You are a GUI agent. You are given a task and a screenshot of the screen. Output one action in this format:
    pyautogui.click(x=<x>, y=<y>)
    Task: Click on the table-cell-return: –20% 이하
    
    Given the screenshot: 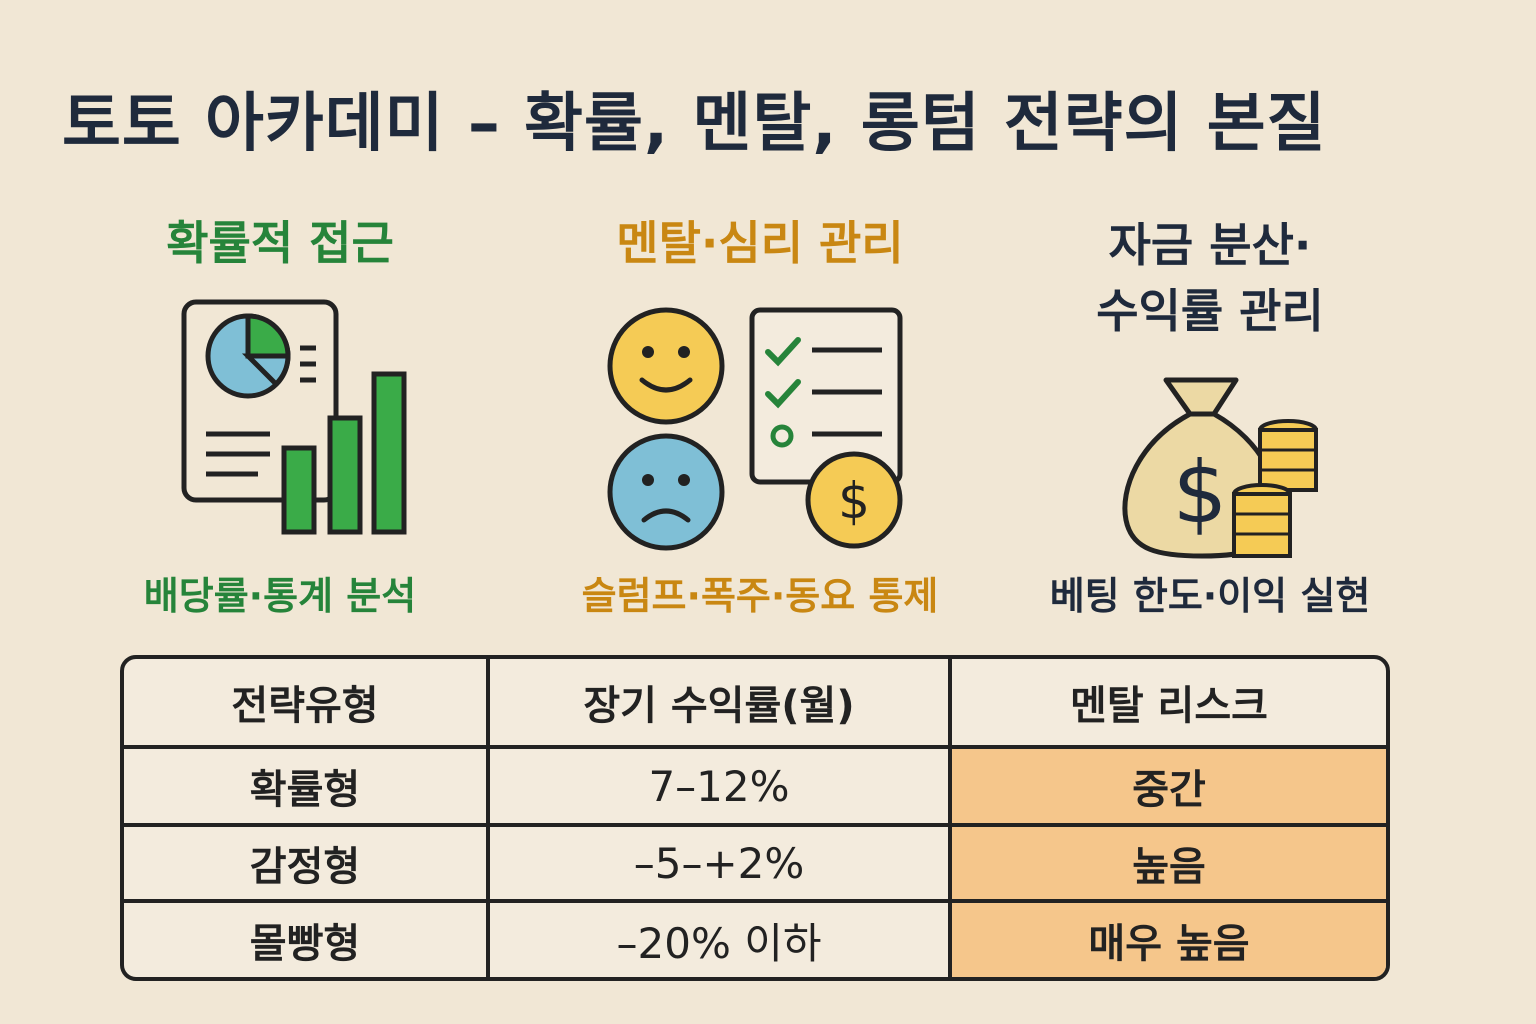 What is the action you would take?
    pyautogui.click(x=721, y=940)
    